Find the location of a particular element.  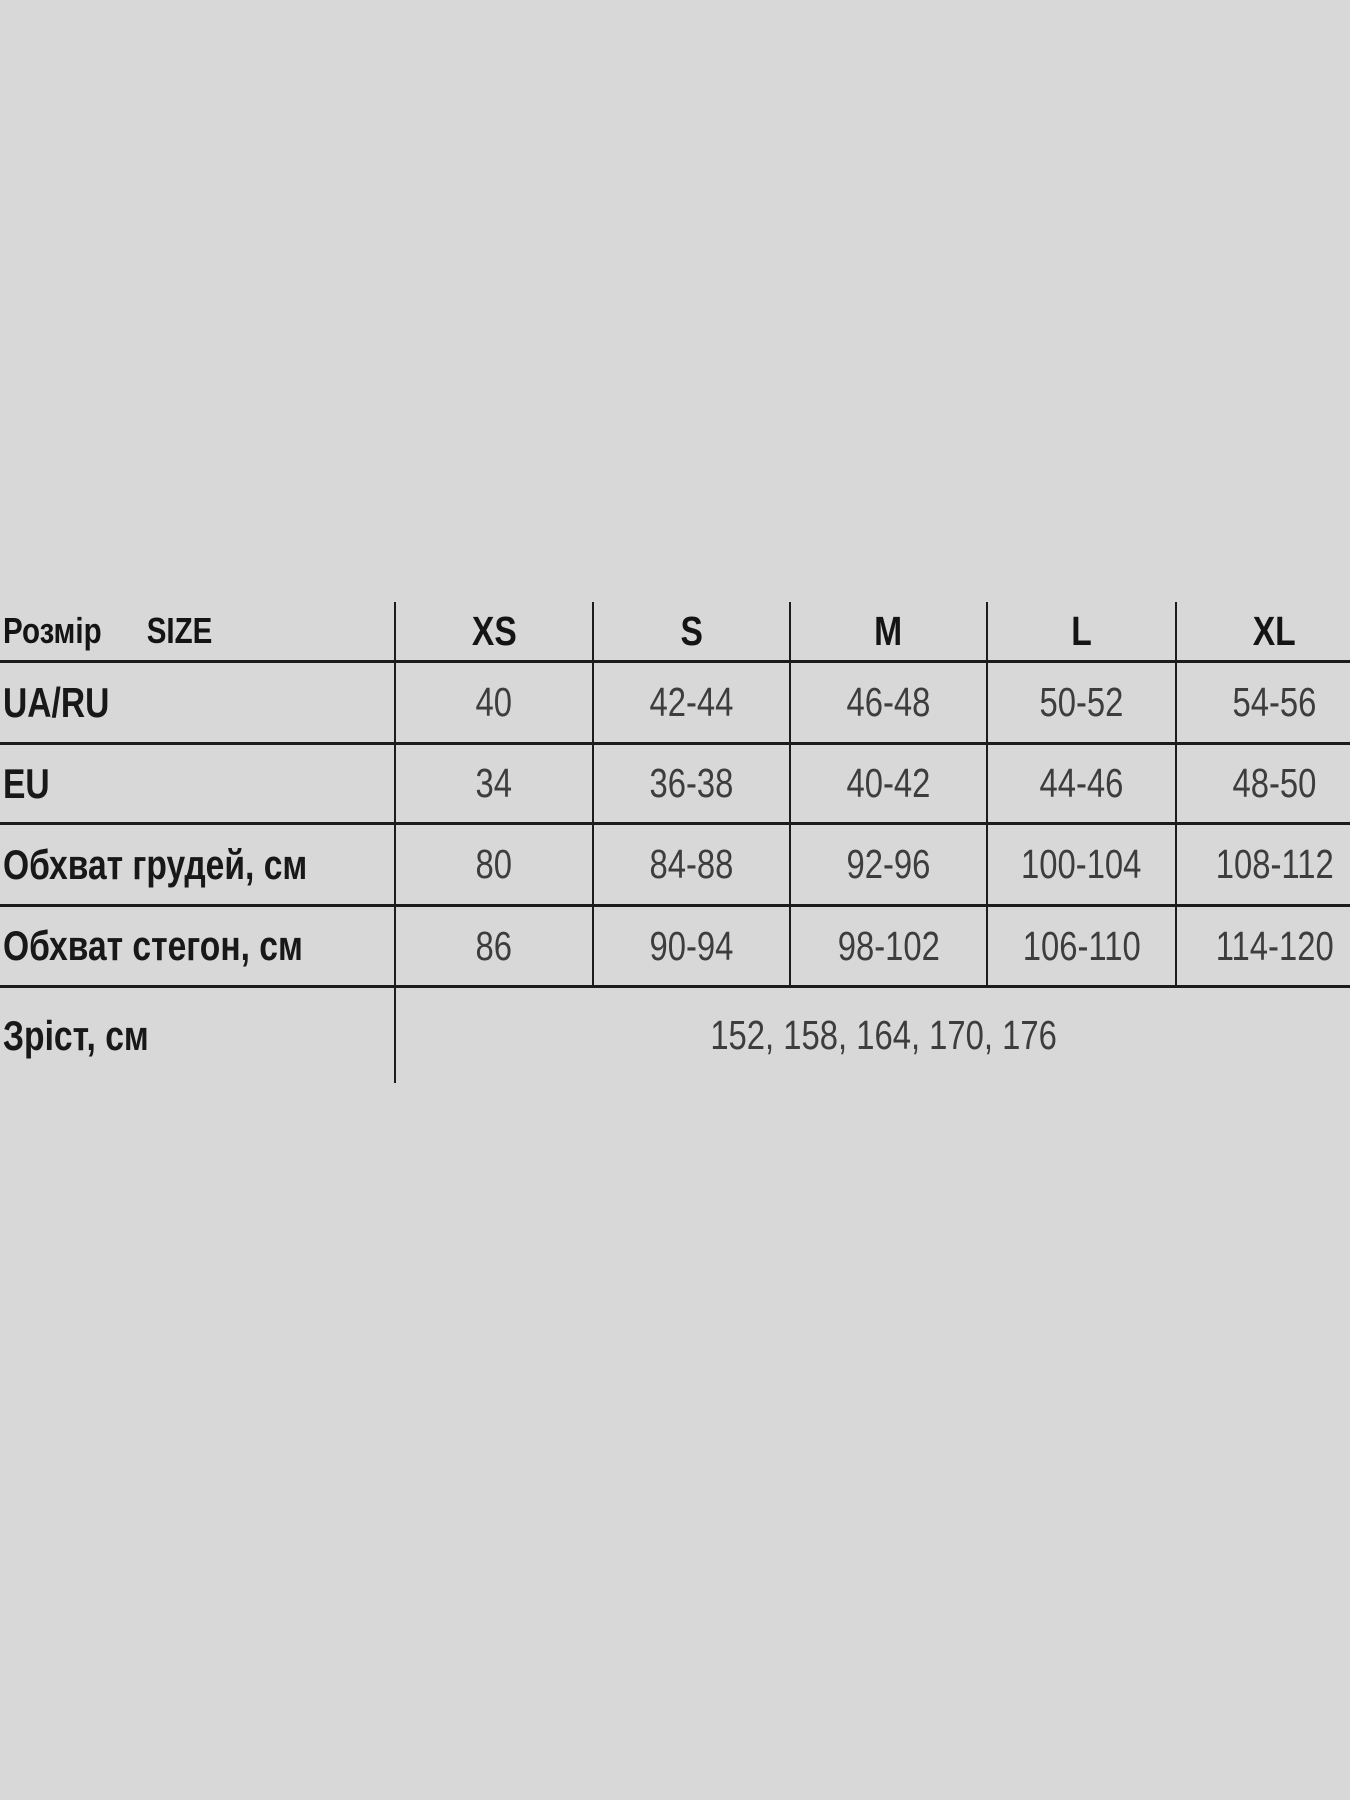

size-header-xl: XL is located at coordinates (1274, 630).